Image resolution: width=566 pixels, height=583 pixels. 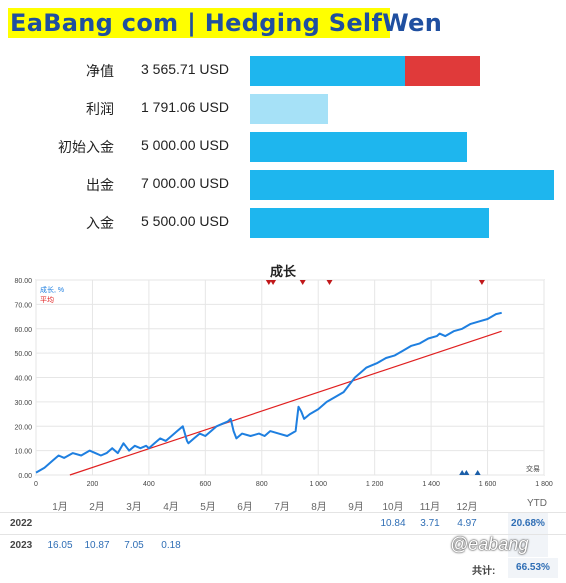 What do you see at coordinates (185, 183) in the screenshot?
I see `stat-value: 7 000.00 USD` at bounding box center [185, 183].